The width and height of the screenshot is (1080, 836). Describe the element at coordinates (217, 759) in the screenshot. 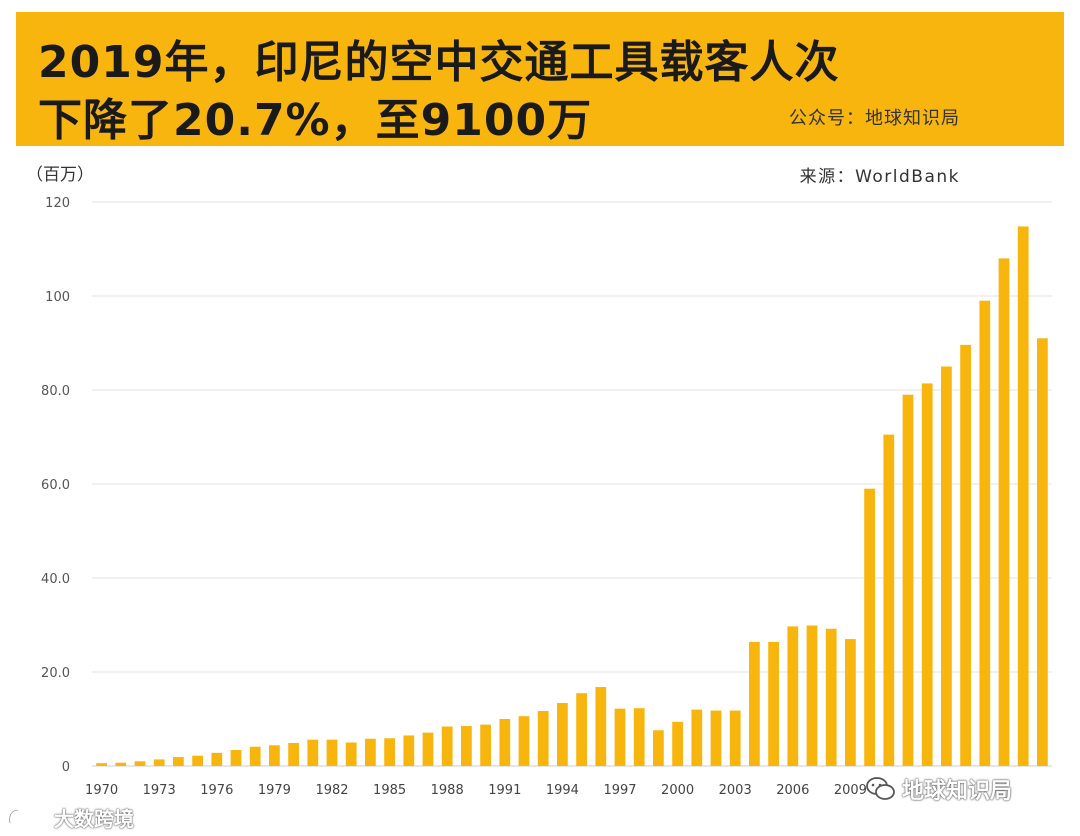

I see `bar-1976` at that location.